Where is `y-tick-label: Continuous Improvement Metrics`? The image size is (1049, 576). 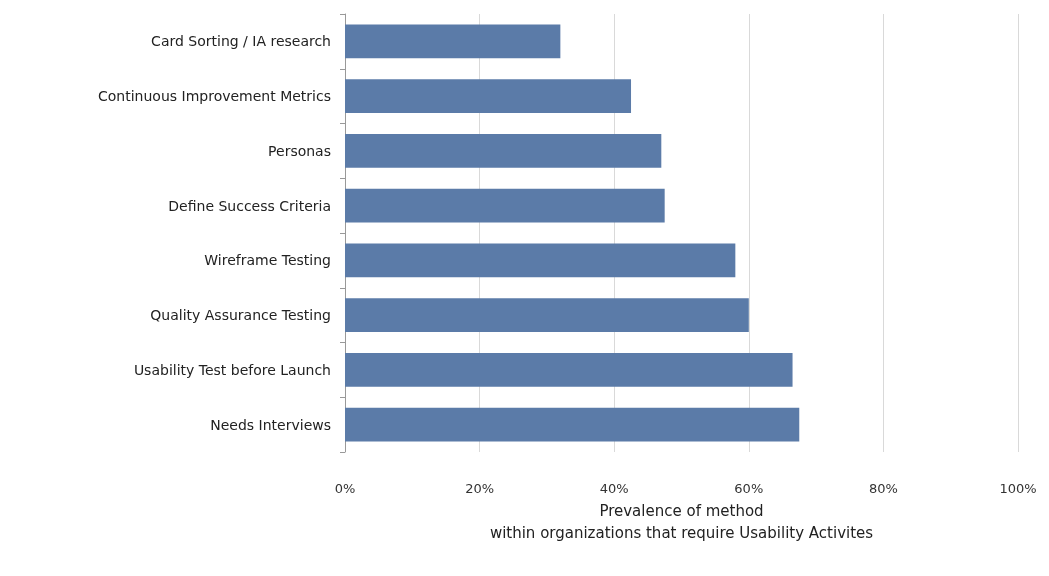
y-tick-label: Continuous Improvement Metrics is located at coordinates (214, 96).